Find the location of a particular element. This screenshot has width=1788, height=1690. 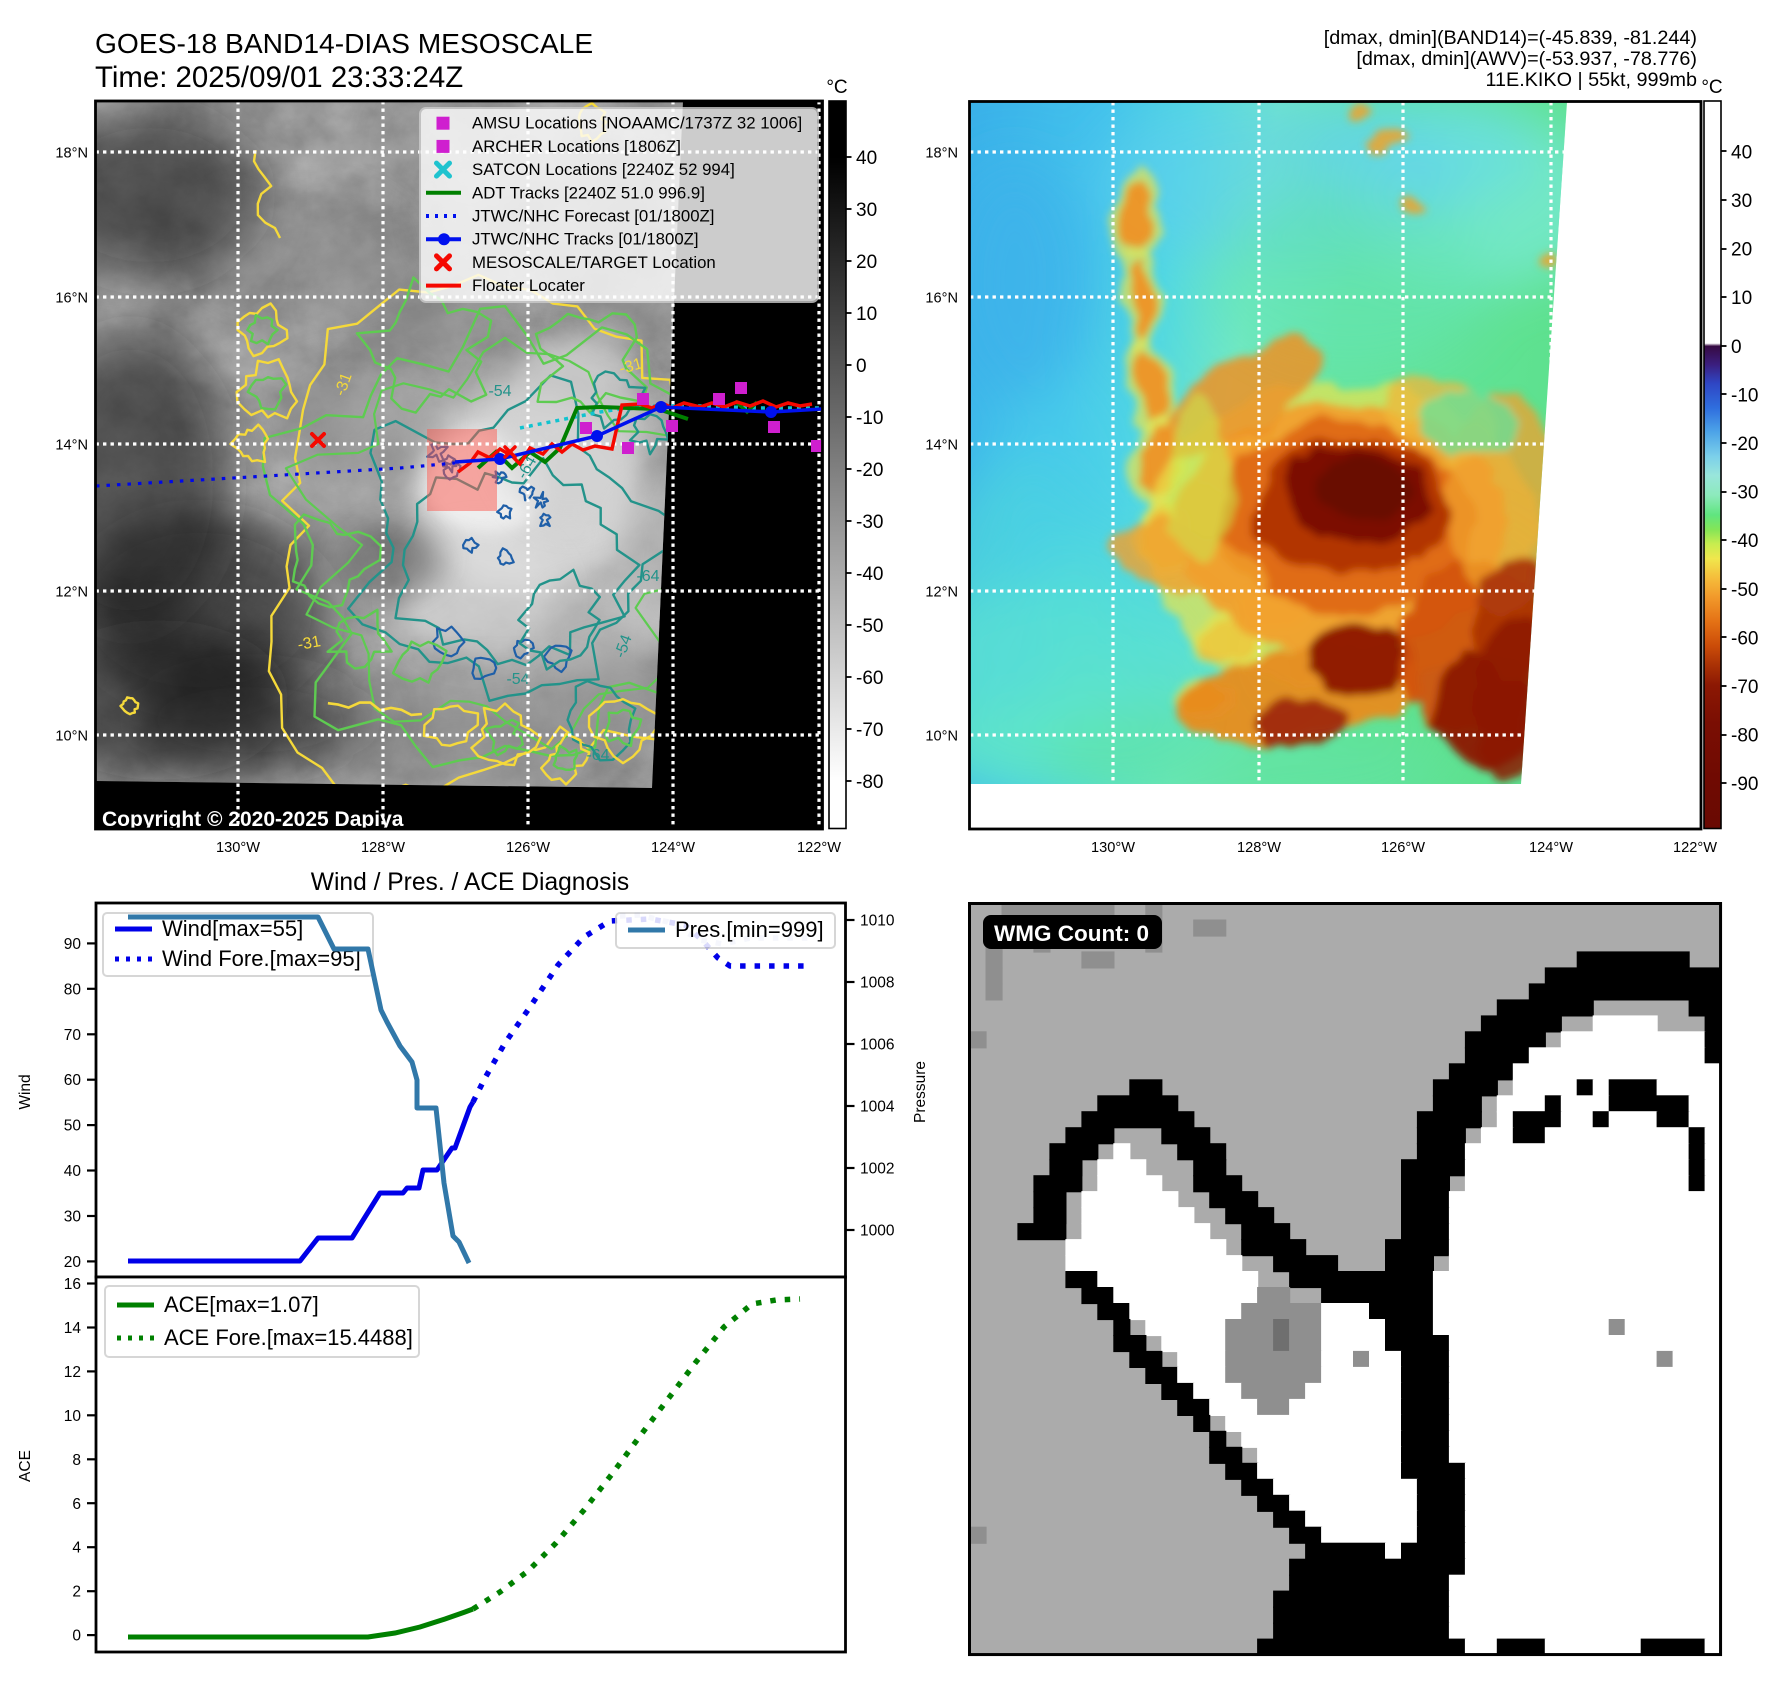

svg-text: ARCHER Locations [1806Z] is located at coordinates (576, 146).